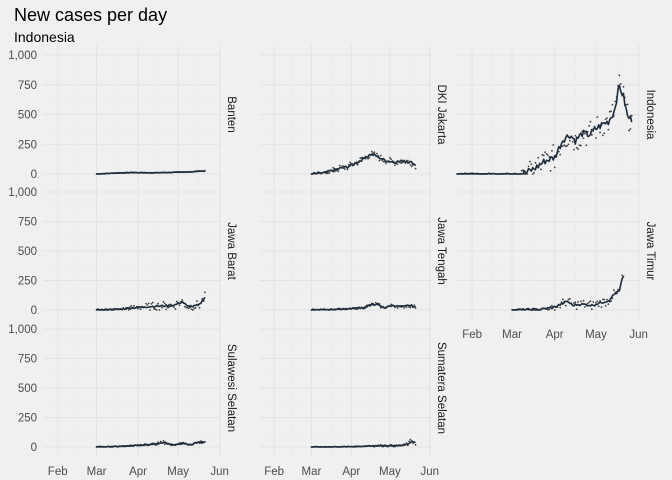  Describe the element at coordinates (97, 472) in the screenshot. I see `x-tick-label: Mar` at that location.